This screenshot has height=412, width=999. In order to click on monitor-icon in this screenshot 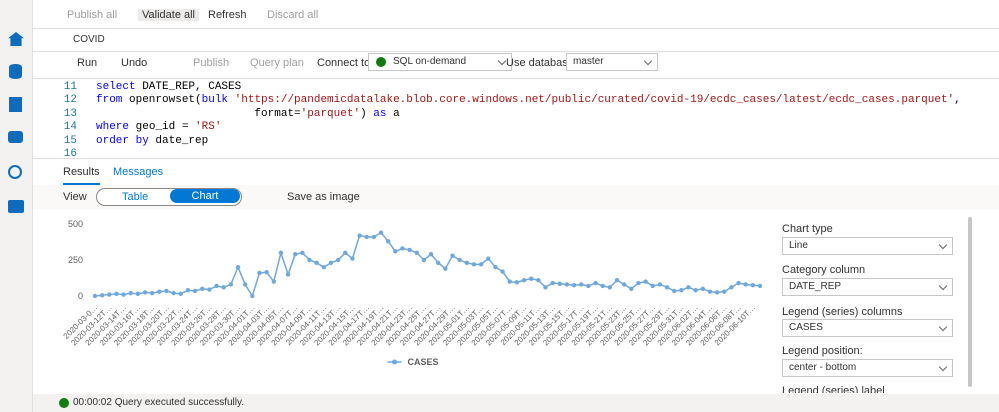, I will do `click(15, 172)`.